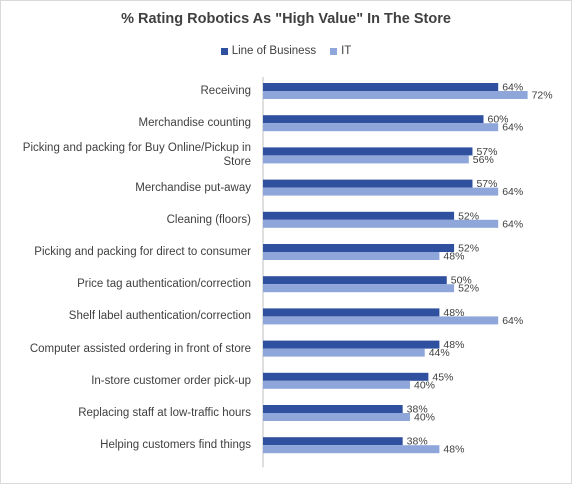  I want to click on category-label: Helping customers find things, so click(175, 445).